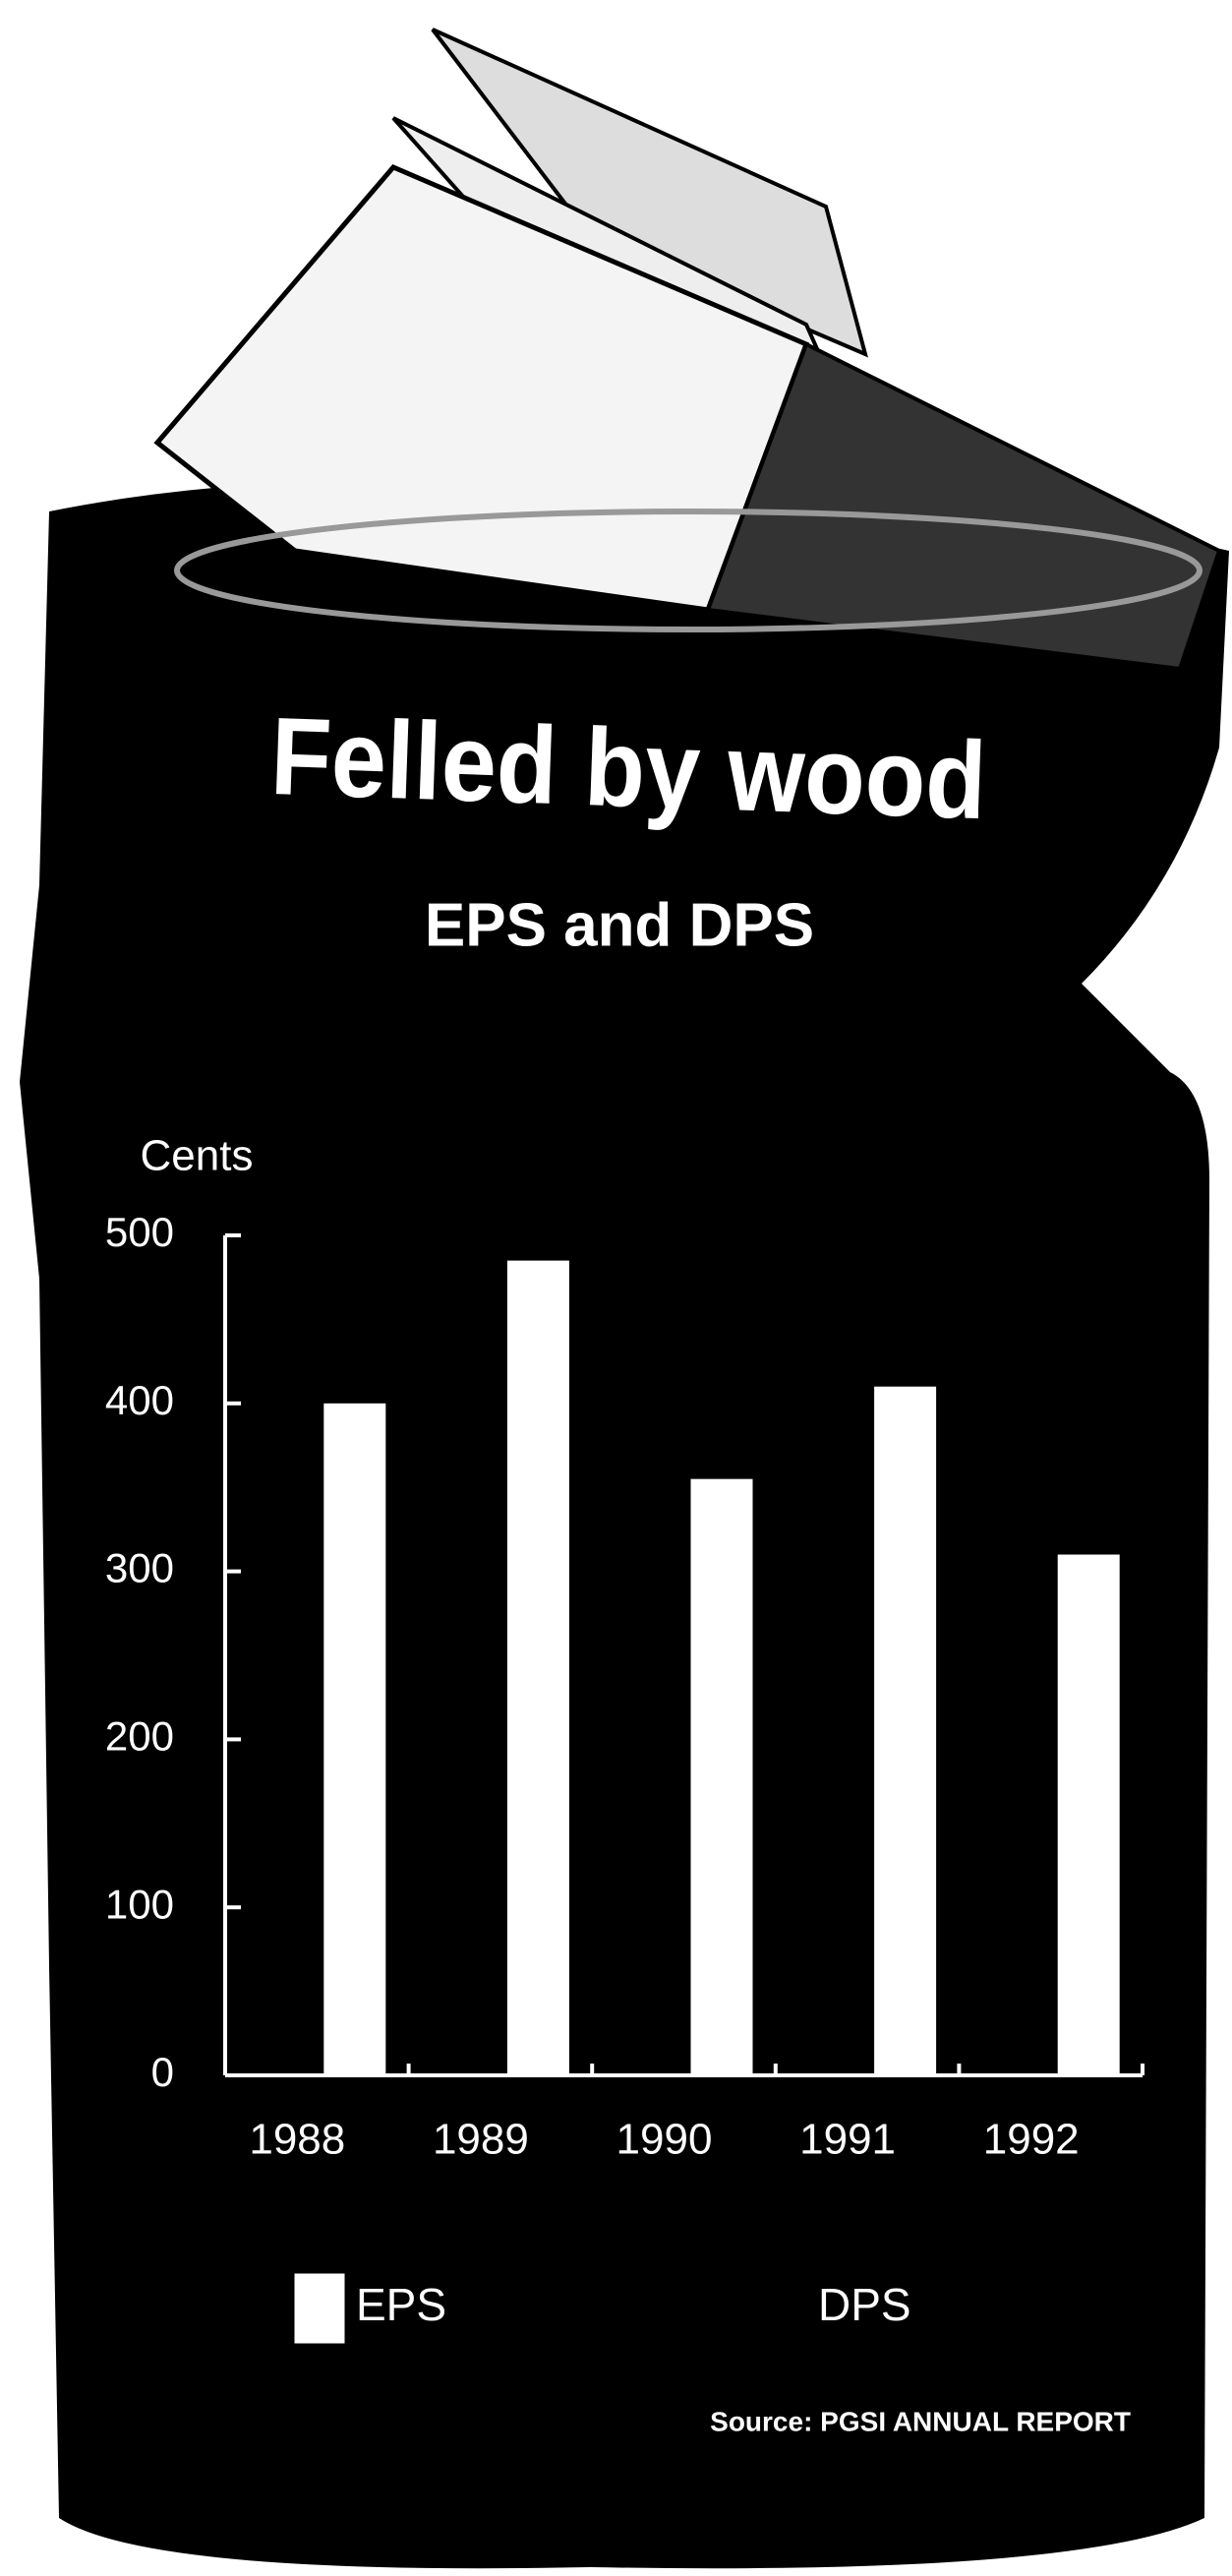 The height and width of the screenshot is (2576, 1232). What do you see at coordinates (139, 1232) in the screenshot?
I see `y-tick-label: 500` at bounding box center [139, 1232].